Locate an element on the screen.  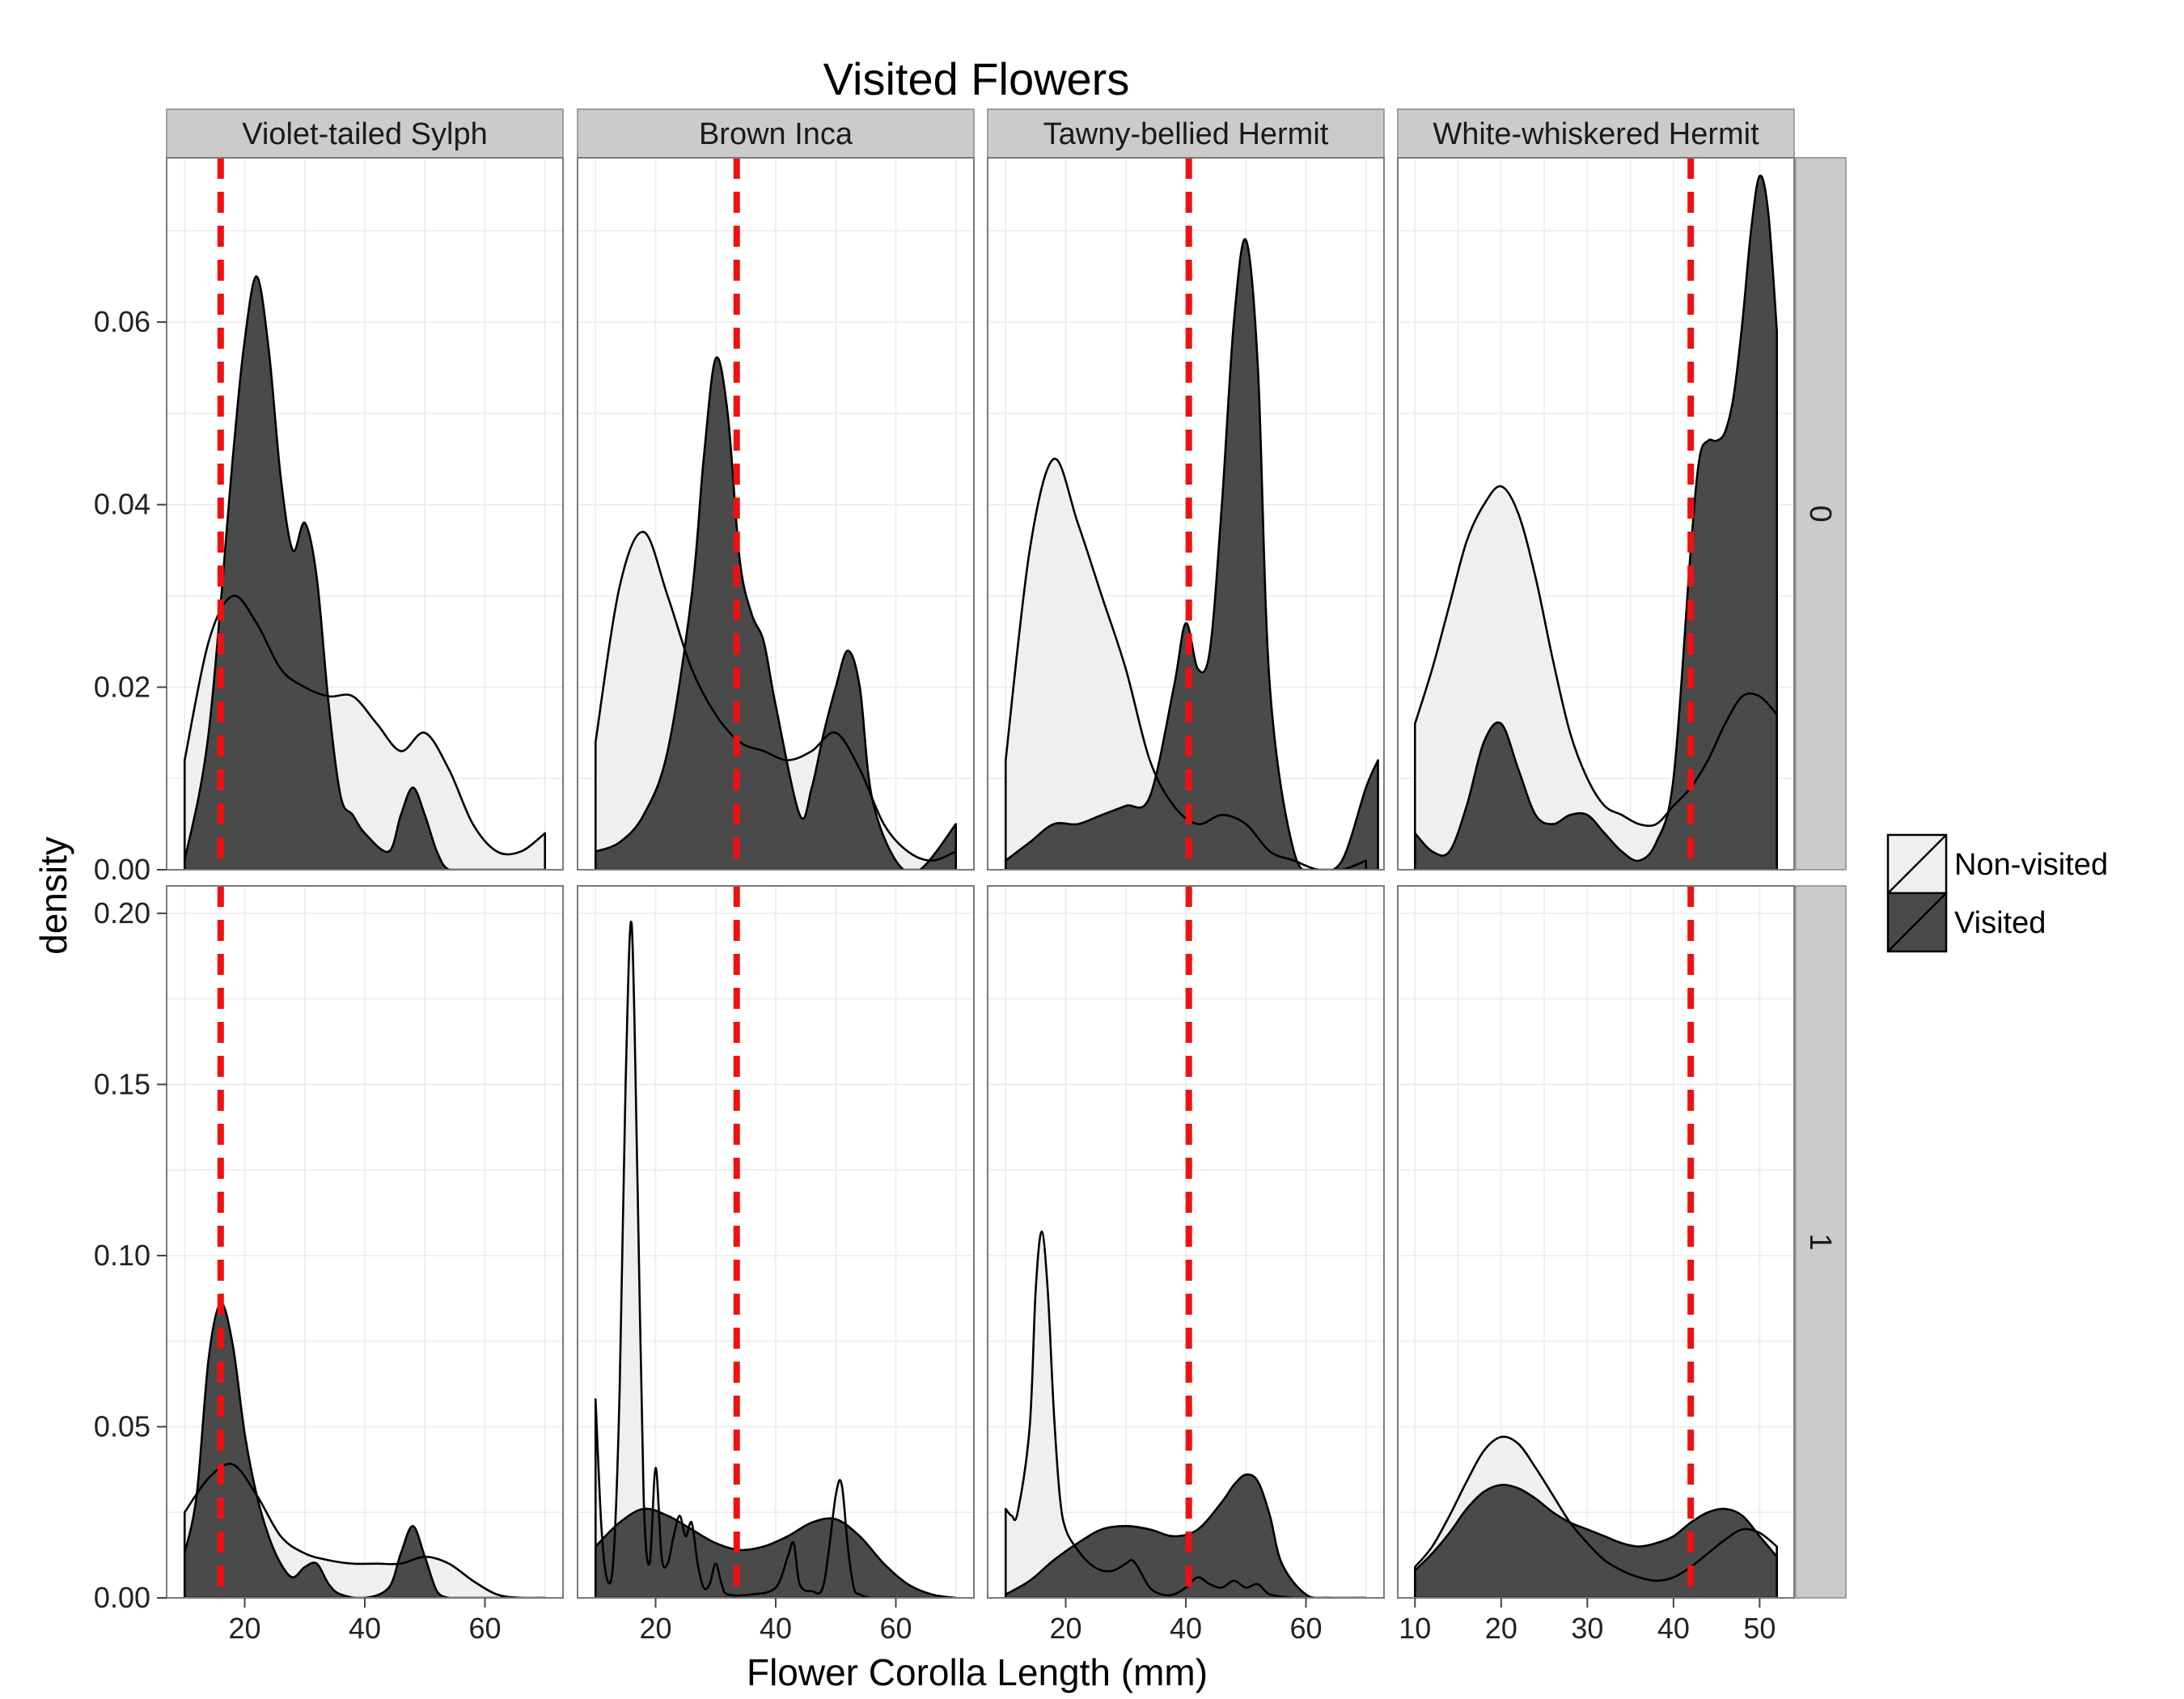
column-strip-label: Tawny-bellied Hermit is located at coordinates (1186, 134).